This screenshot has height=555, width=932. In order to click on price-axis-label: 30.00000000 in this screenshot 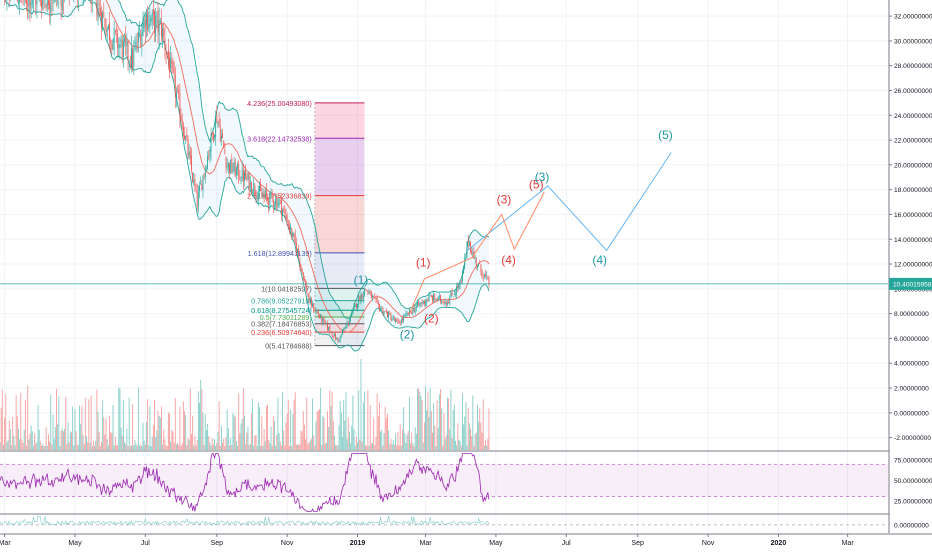, I will do `click(913, 41)`.